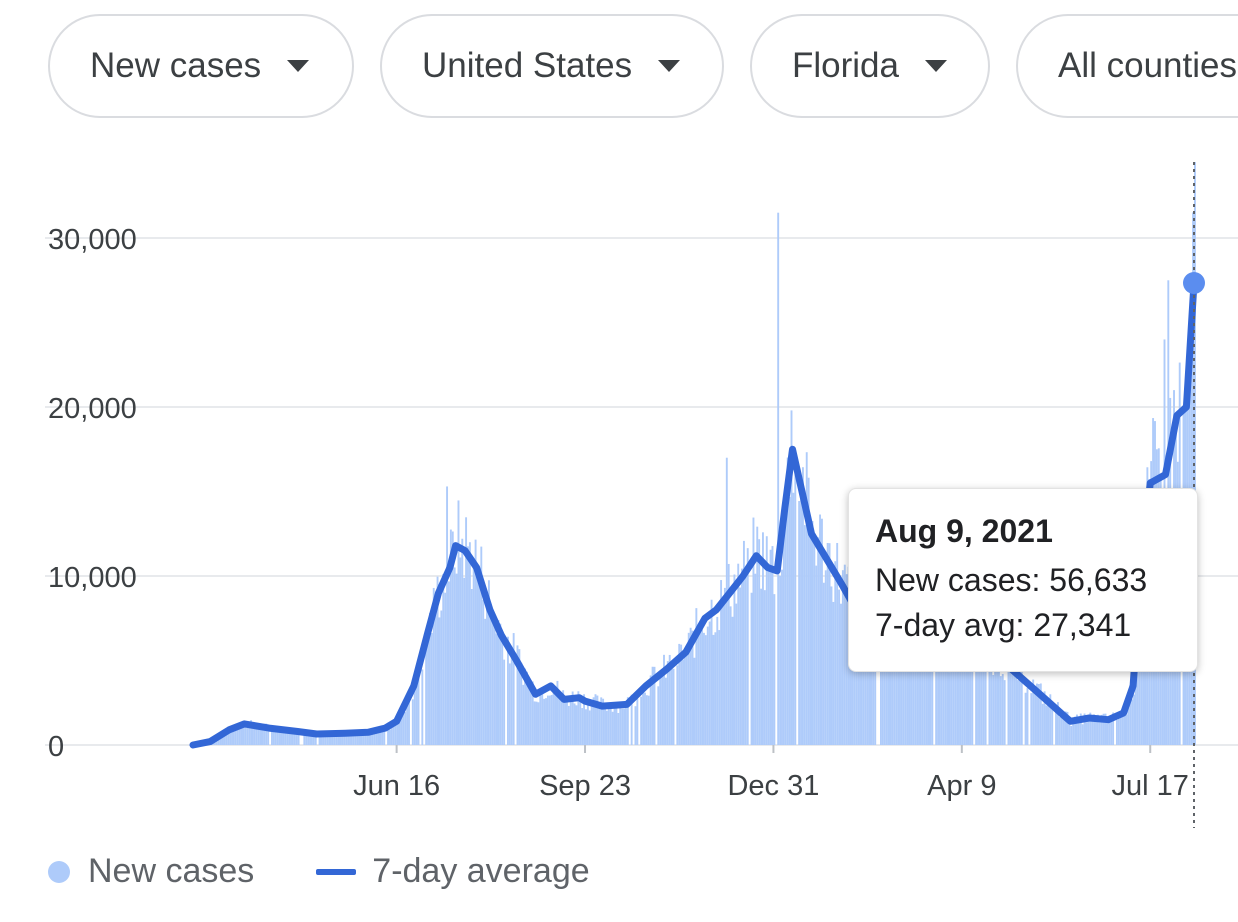 The width and height of the screenshot is (1238, 922). Describe the element at coordinates (552, 66) in the screenshot. I see `country-dropdown: United States` at that location.